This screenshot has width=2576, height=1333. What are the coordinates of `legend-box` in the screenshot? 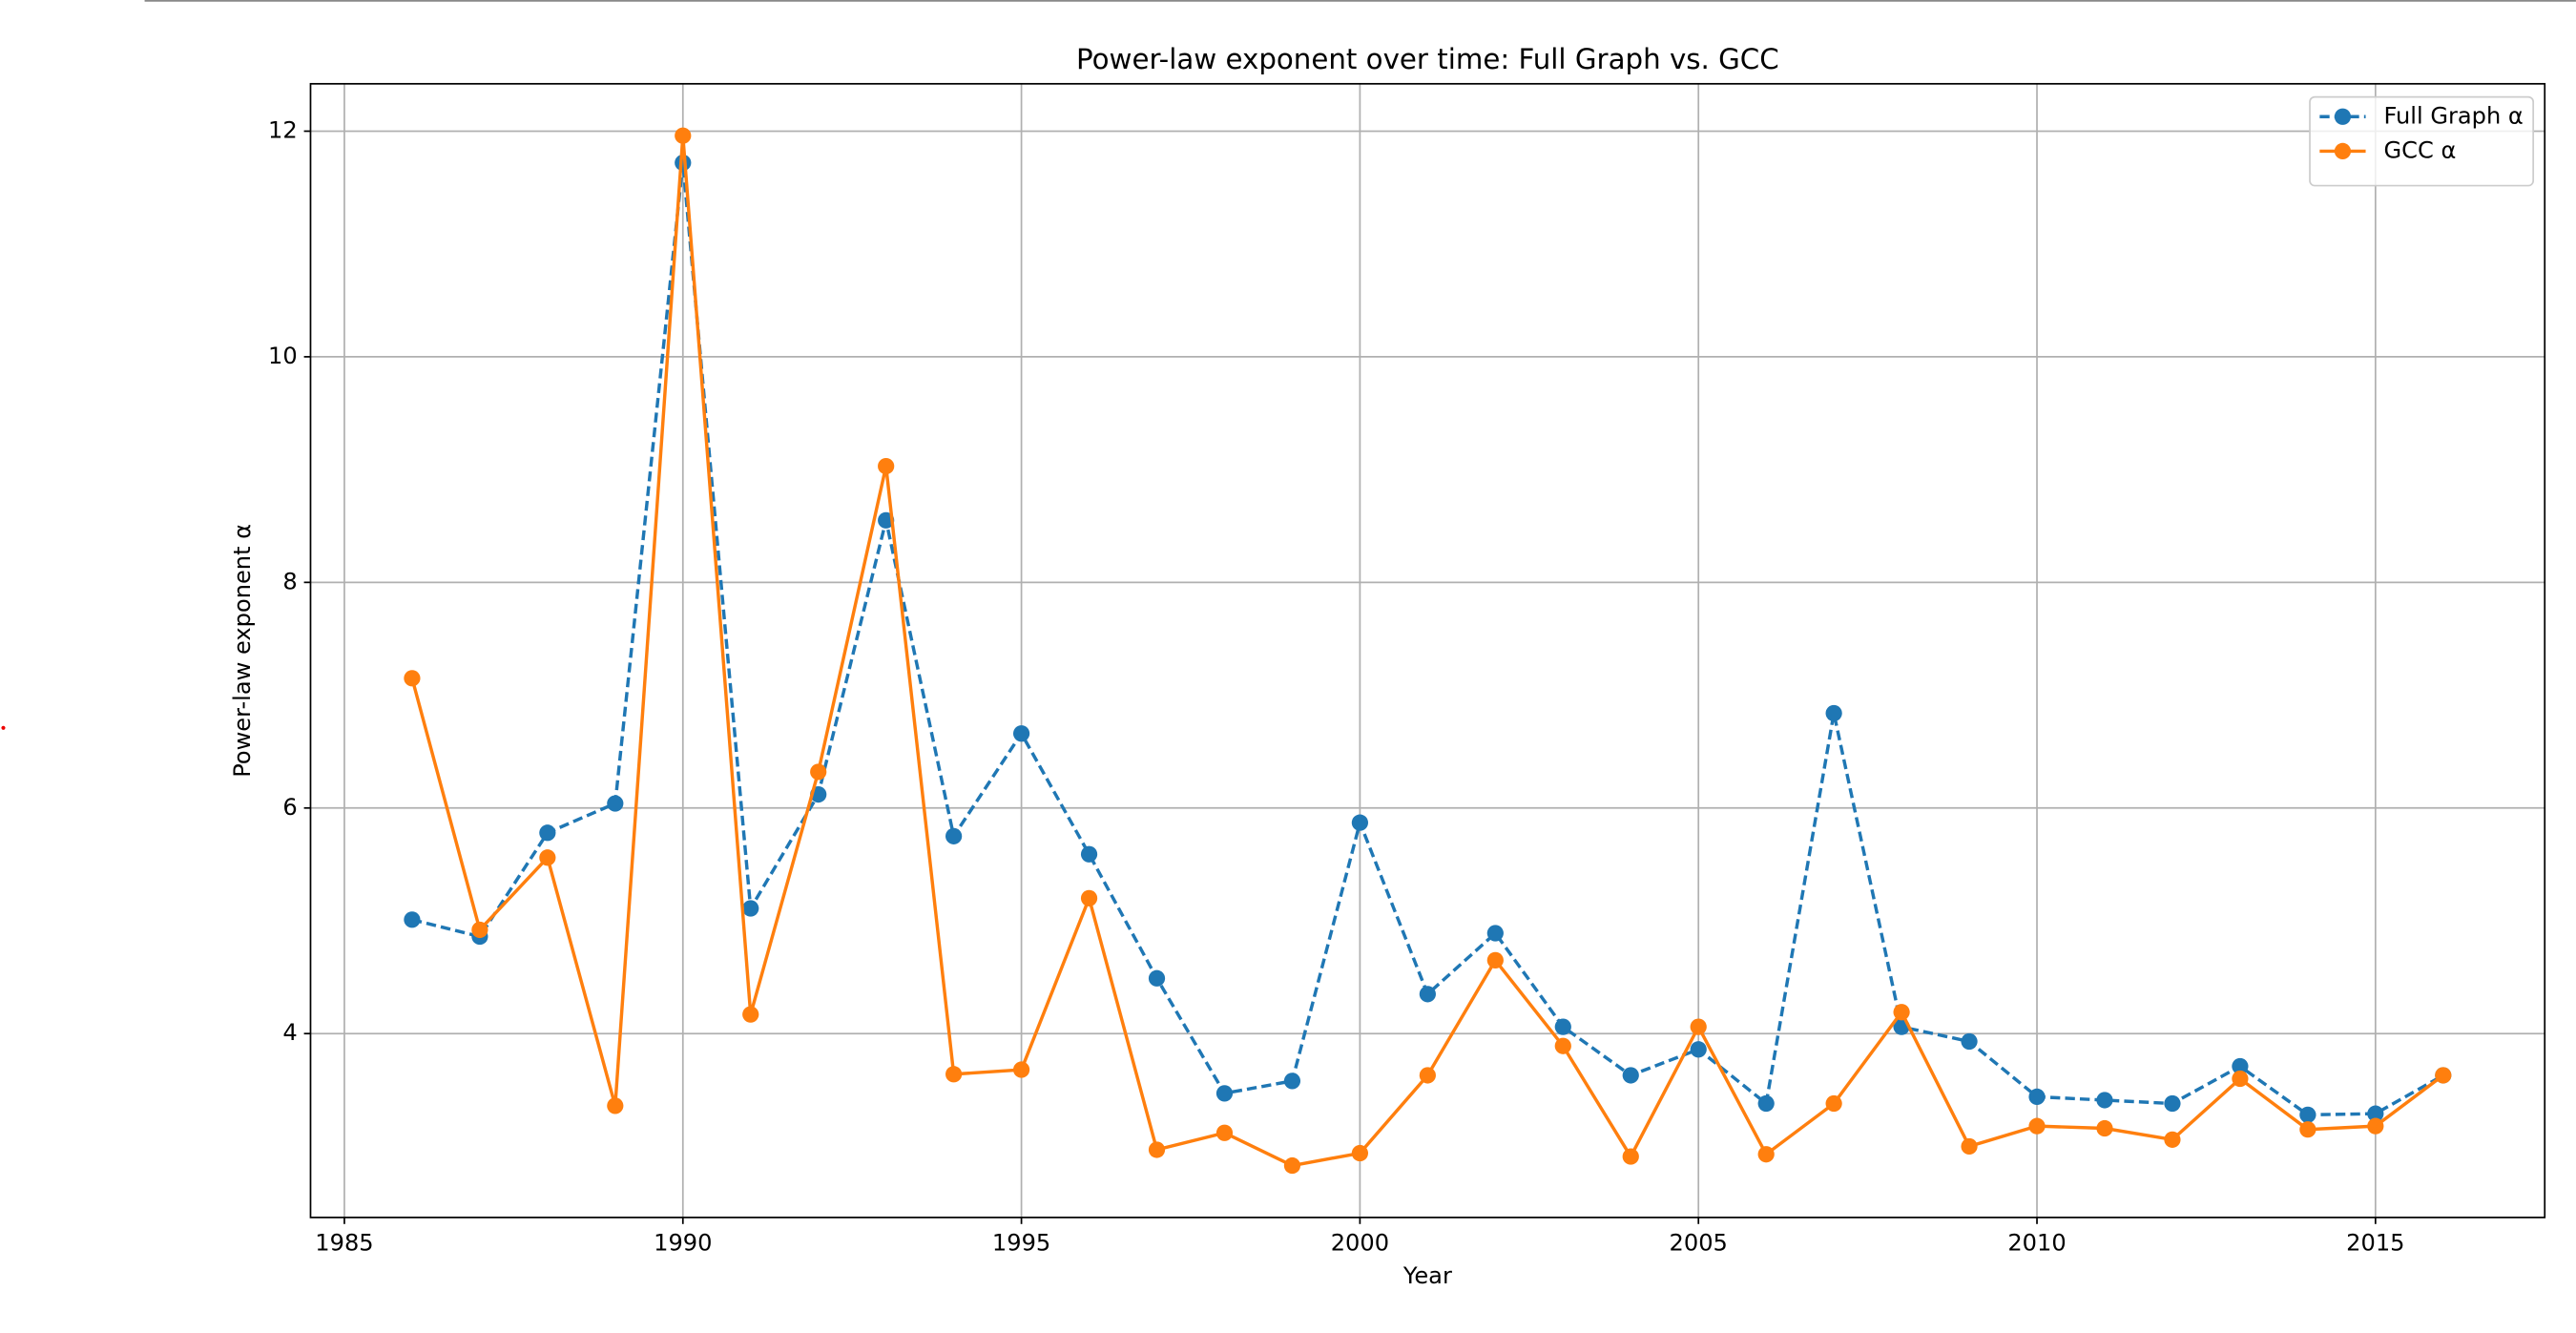 It's located at (2422, 141).